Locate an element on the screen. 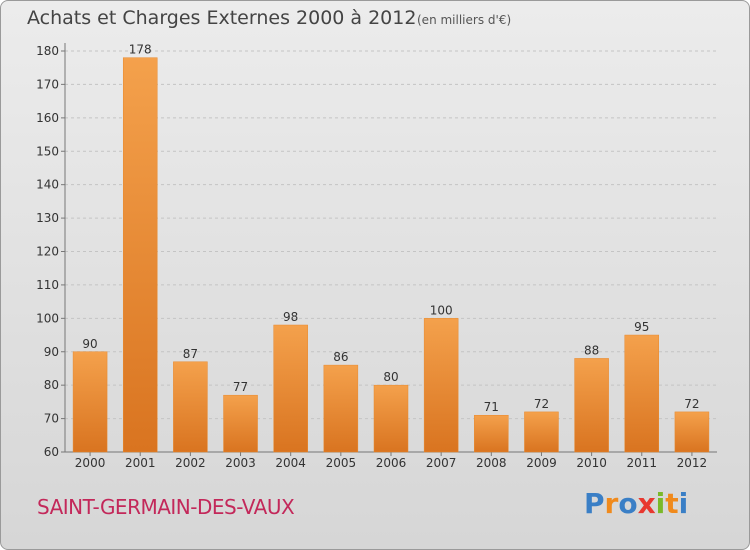 The image size is (750, 550). y-tick-label: 90 is located at coordinates (51, 352).